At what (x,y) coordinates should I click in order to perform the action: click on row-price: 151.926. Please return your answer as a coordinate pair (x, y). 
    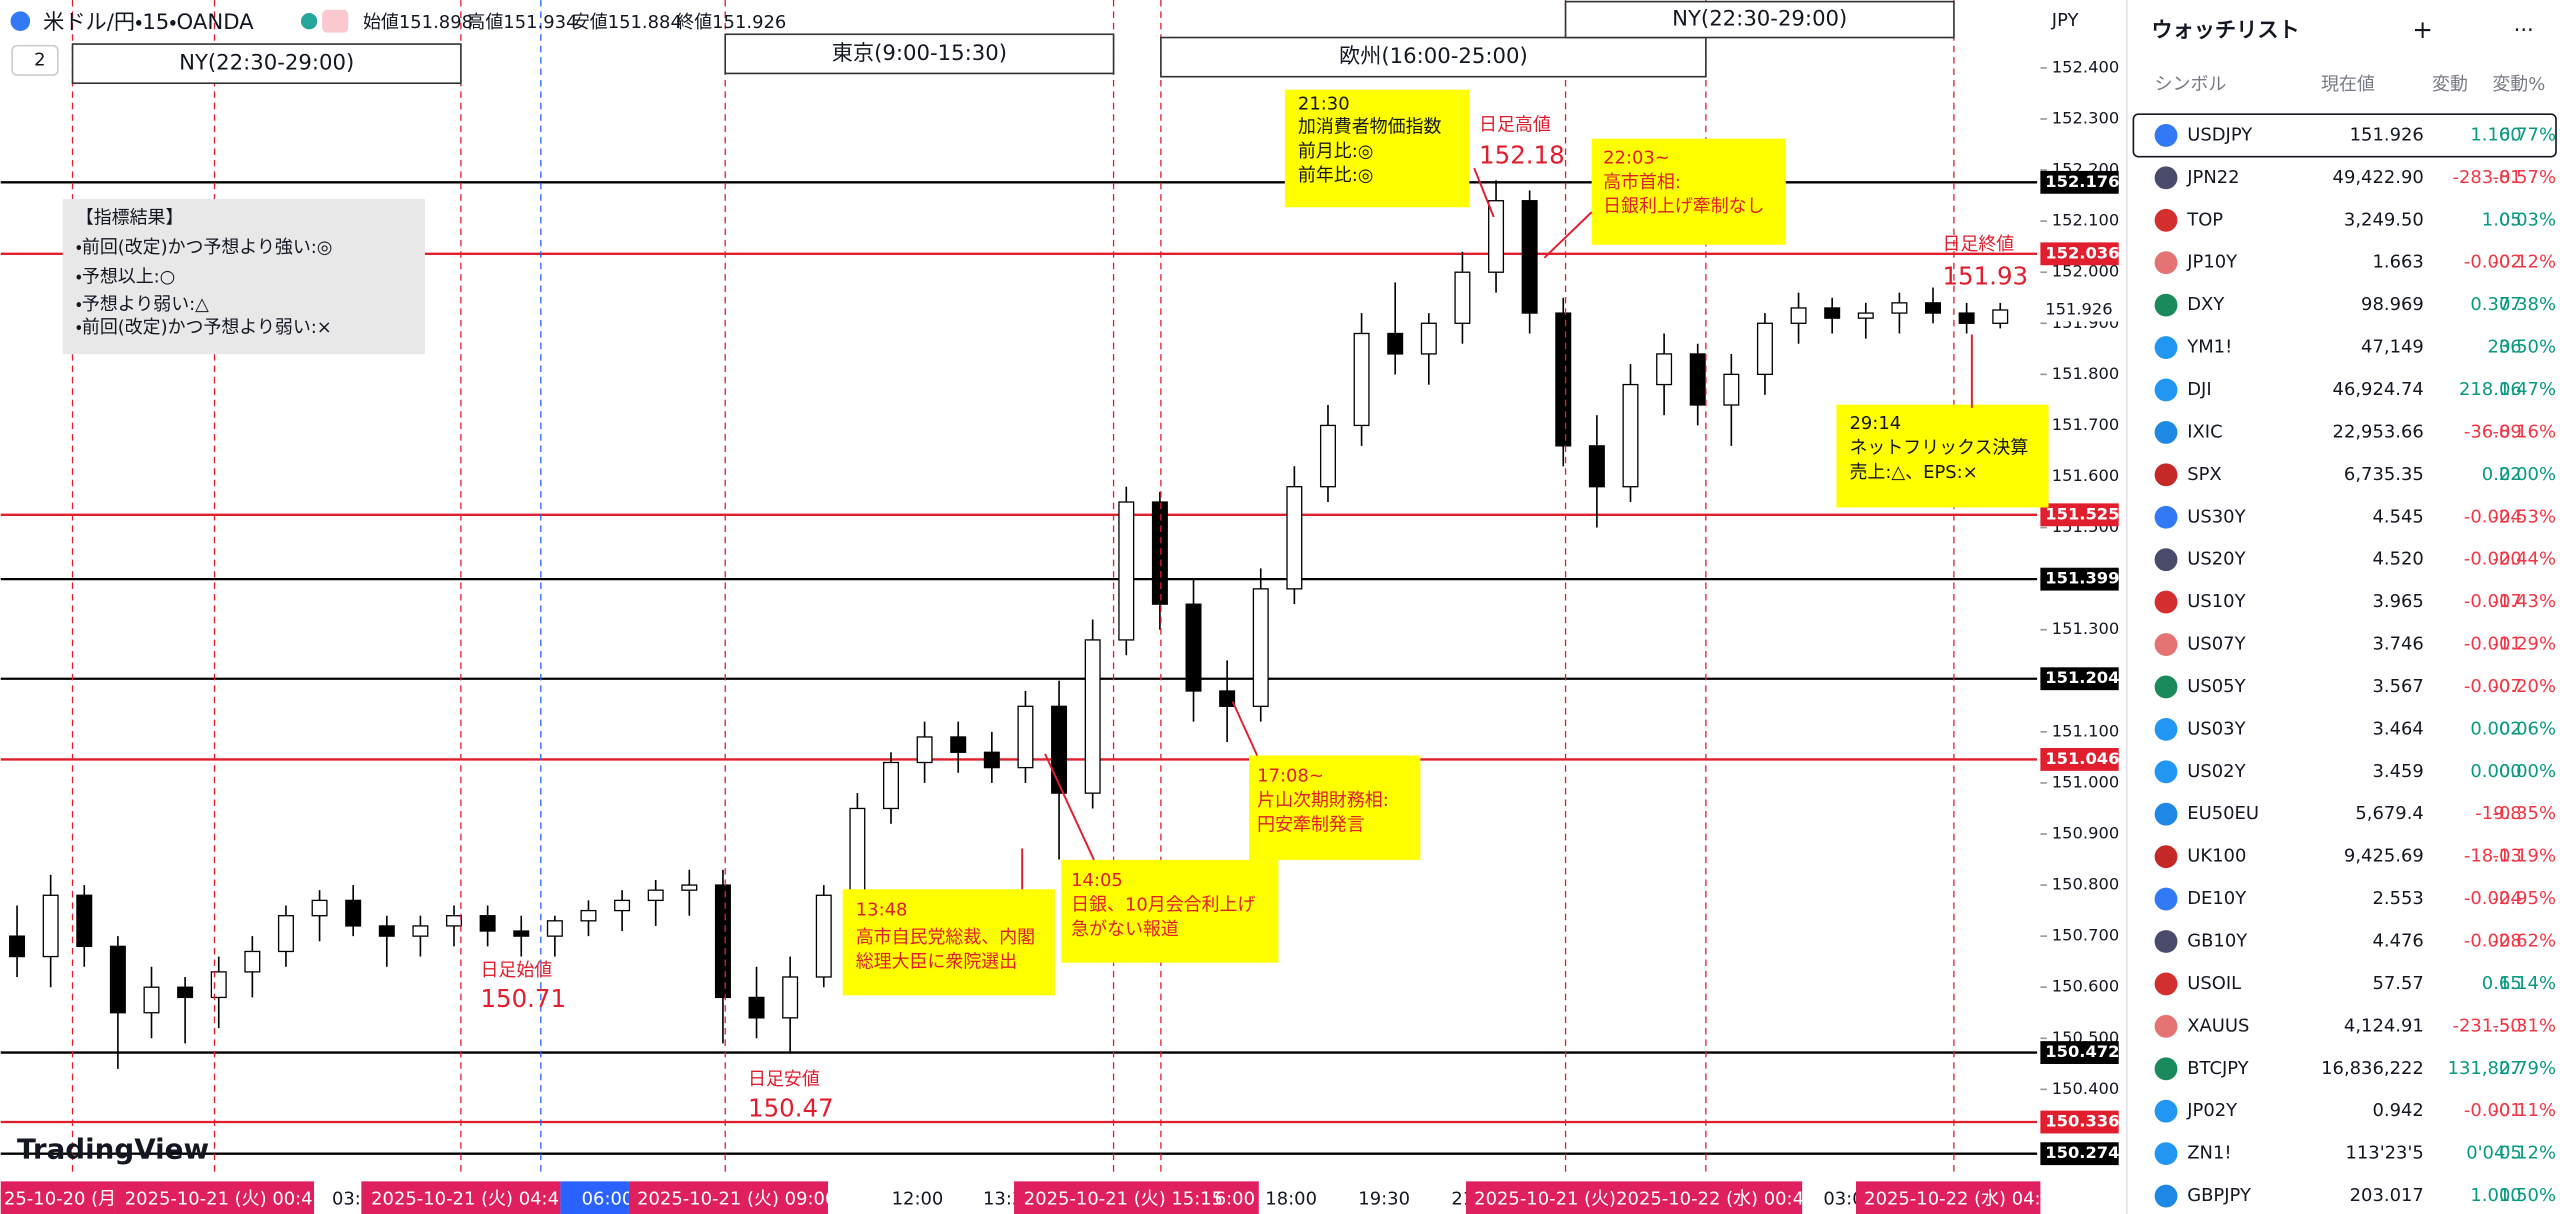
    Looking at the image, I should click on (2387, 134).